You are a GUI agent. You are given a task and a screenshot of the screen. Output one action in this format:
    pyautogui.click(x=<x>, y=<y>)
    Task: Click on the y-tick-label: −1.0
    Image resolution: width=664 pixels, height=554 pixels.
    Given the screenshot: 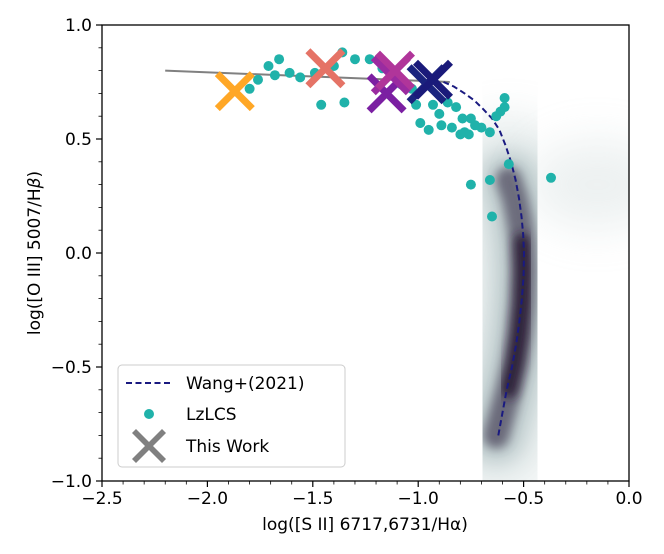 What is the action you would take?
    pyautogui.click(x=71, y=482)
    